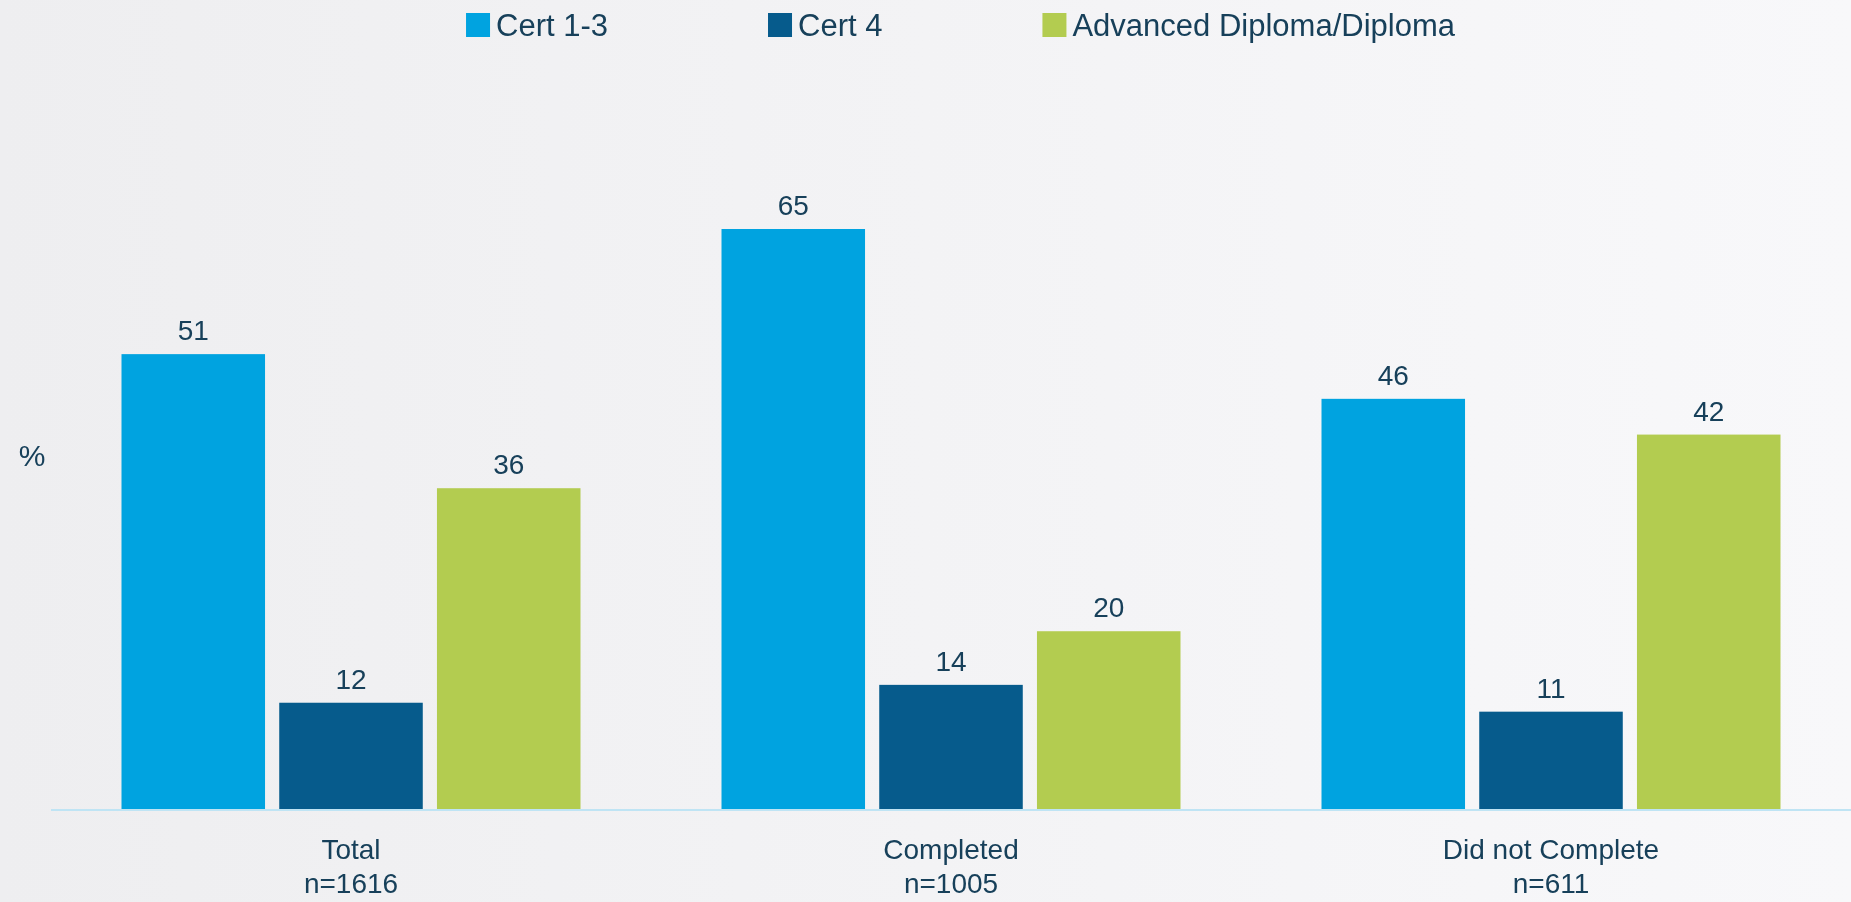 Image resolution: width=1851 pixels, height=902 pixels. I want to click on y-axis-title: %, so click(32, 455).